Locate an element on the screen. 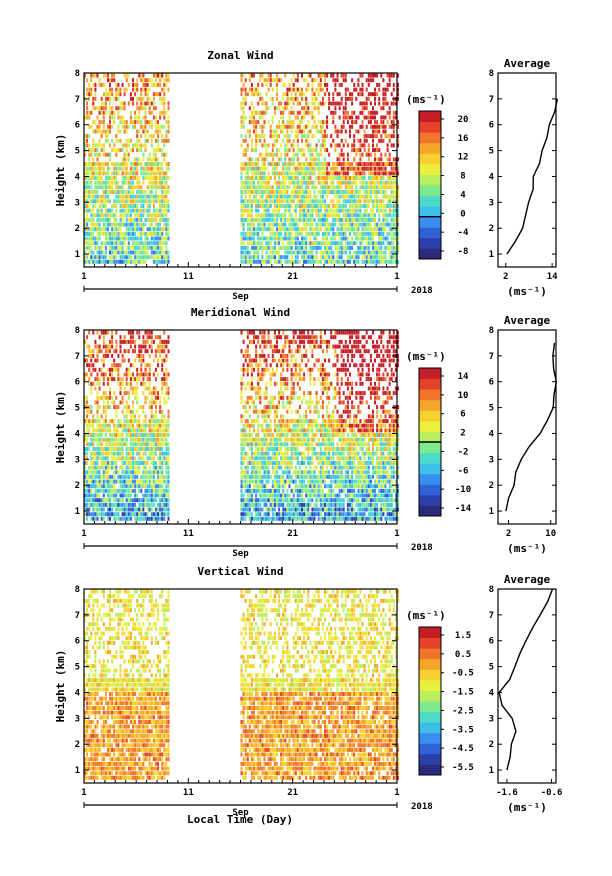 The image size is (612, 876). panel-title: Vertical Wind is located at coordinates (240, 571).